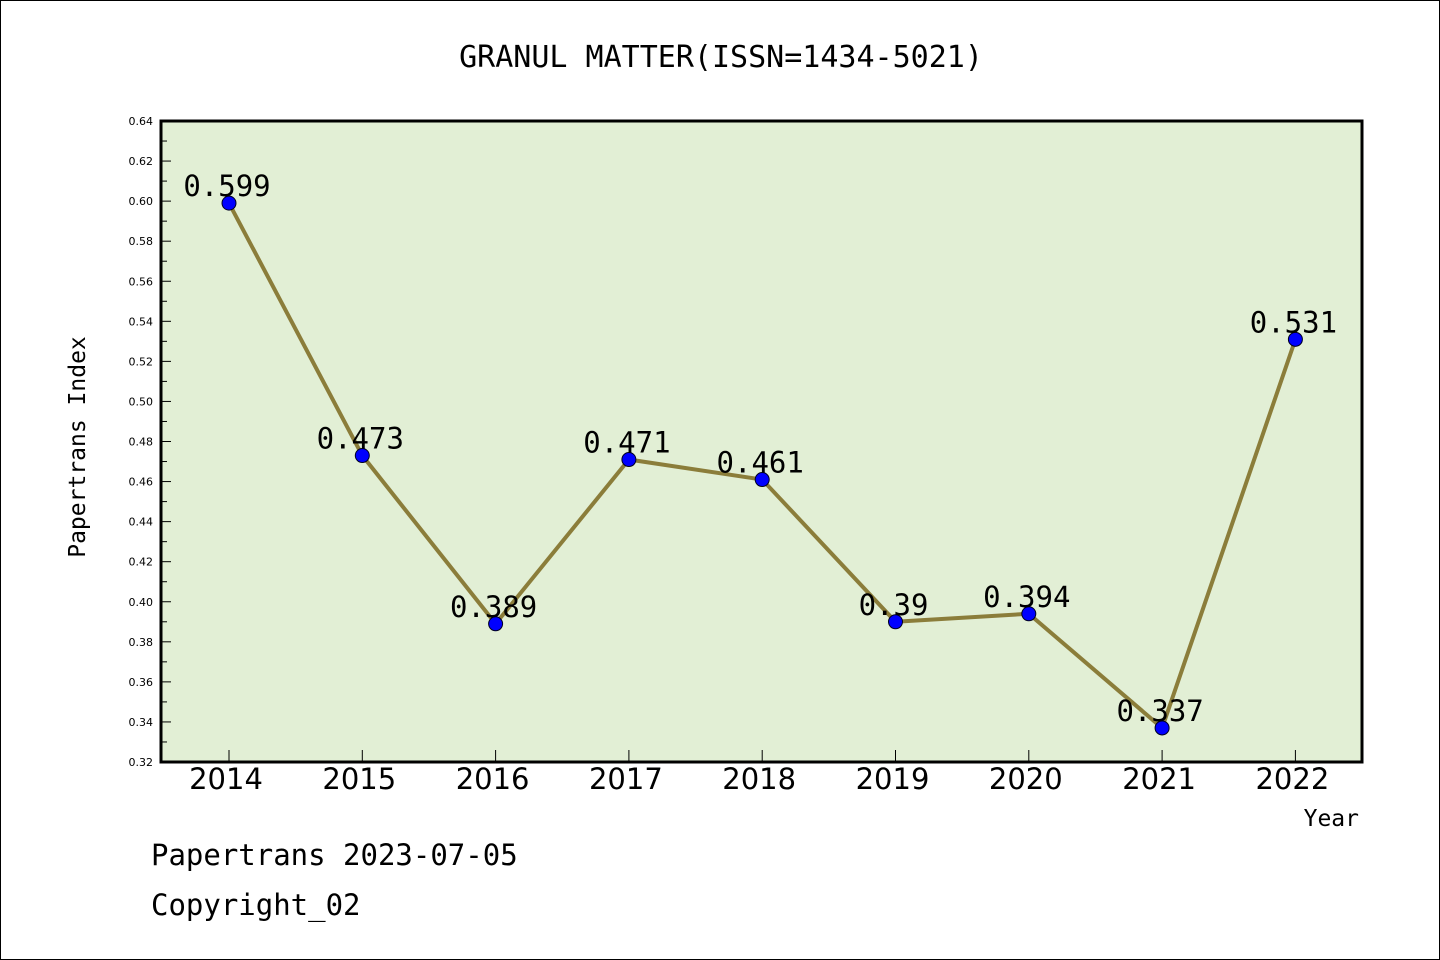 This screenshot has width=1440, height=960. I want to click on y-tick-label: 0.62, so click(141, 161).